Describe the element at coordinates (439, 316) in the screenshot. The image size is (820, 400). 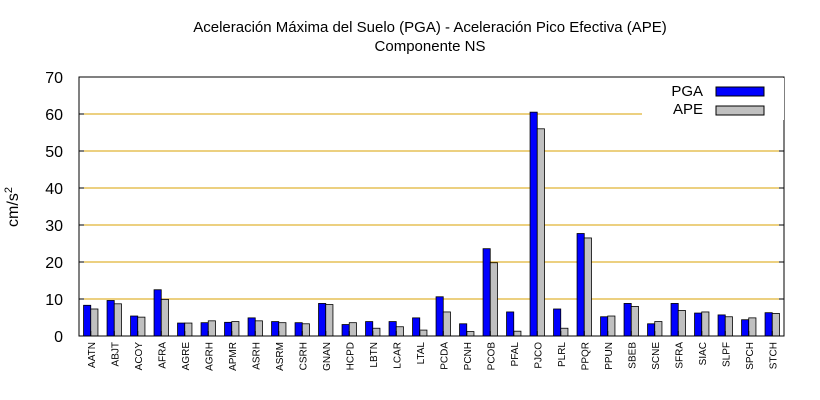
I see `bar-pga-pcda` at that location.